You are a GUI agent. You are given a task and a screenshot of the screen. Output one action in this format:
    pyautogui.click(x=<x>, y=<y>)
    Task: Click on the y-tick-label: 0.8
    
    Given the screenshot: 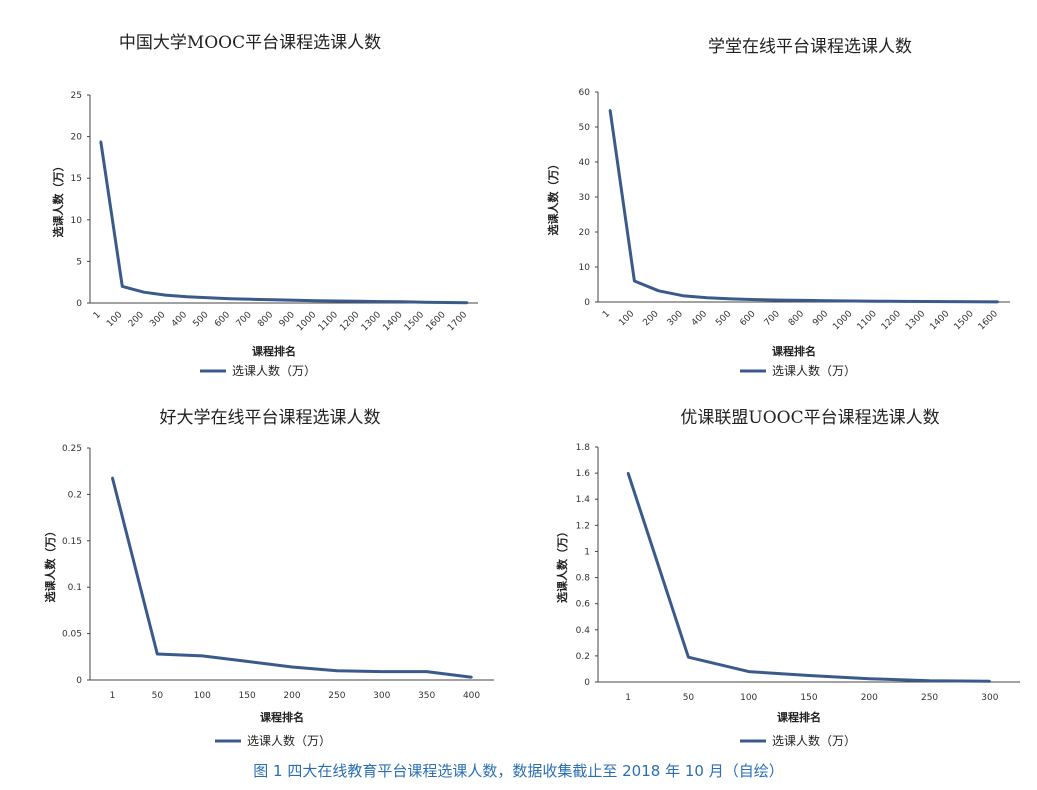 What is the action you would take?
    pyautogui.click(x=583, y=579)
    